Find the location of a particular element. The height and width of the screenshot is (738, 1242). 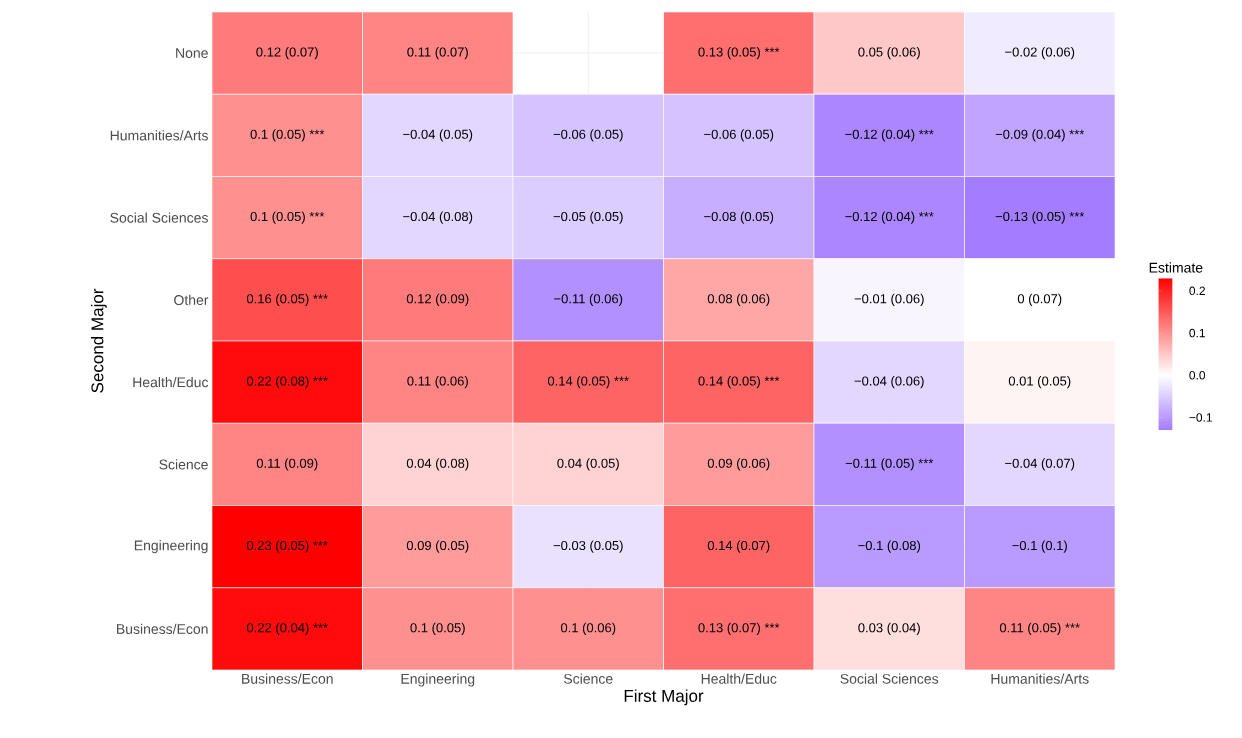

data-label: −0.08 (0.05) is located at coordinates (739, 217).